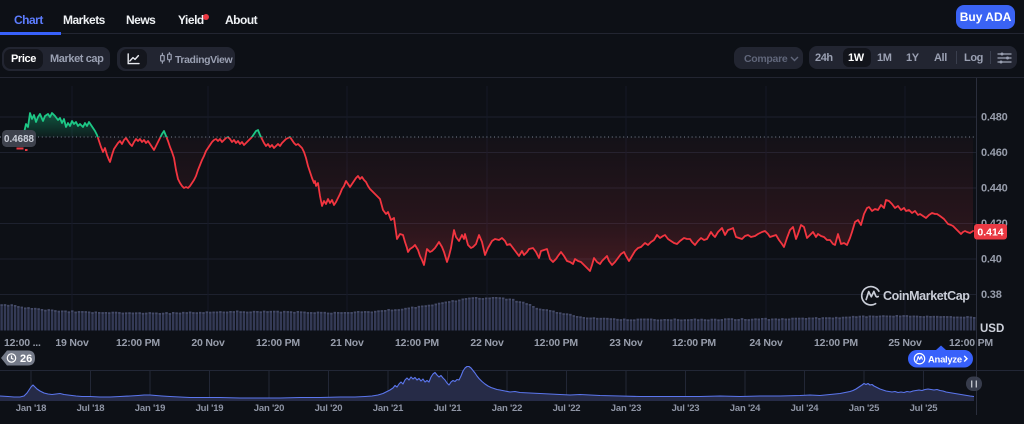 The width and height of the screenshot is (1024, 424). Describe the element at coordinates (945, 360) in the screenshot. I see `svg-text: Analyze` at that location.